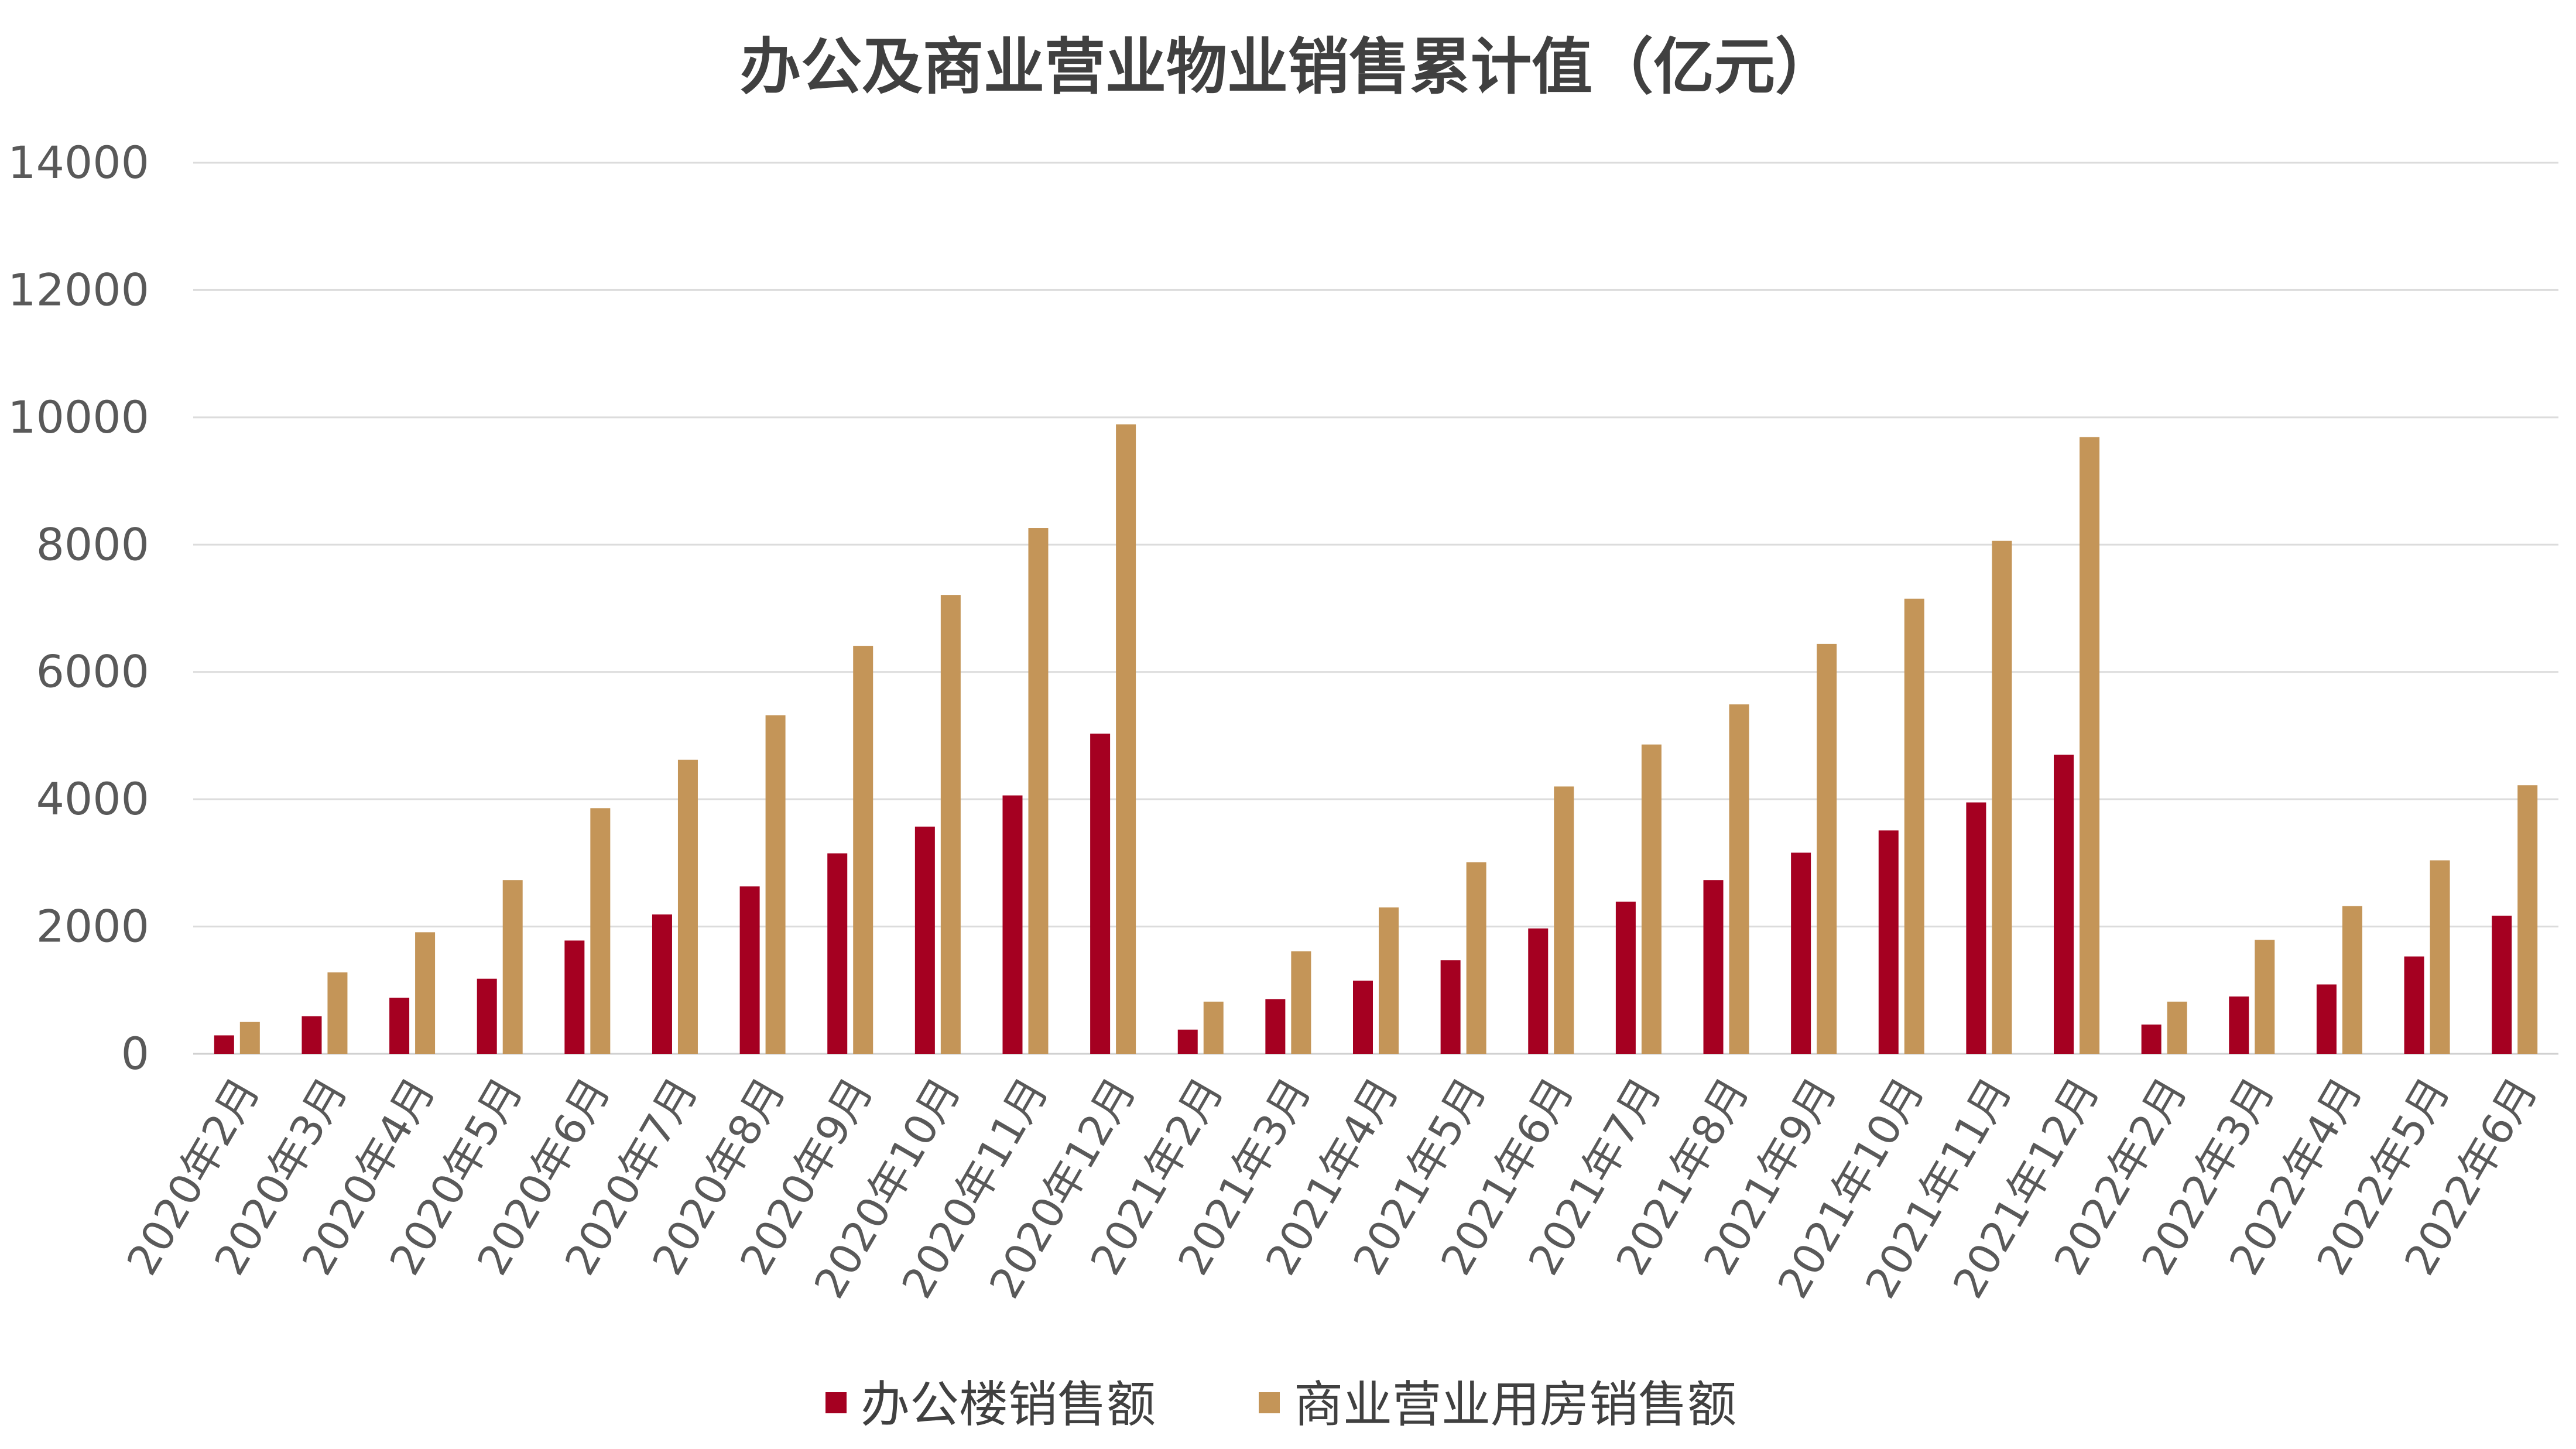 This screenshot has height=1449, width=2576. Describe the element at coordinates (92, 544) in the screenshot. I see `y-tick-label: 8000` at that location.